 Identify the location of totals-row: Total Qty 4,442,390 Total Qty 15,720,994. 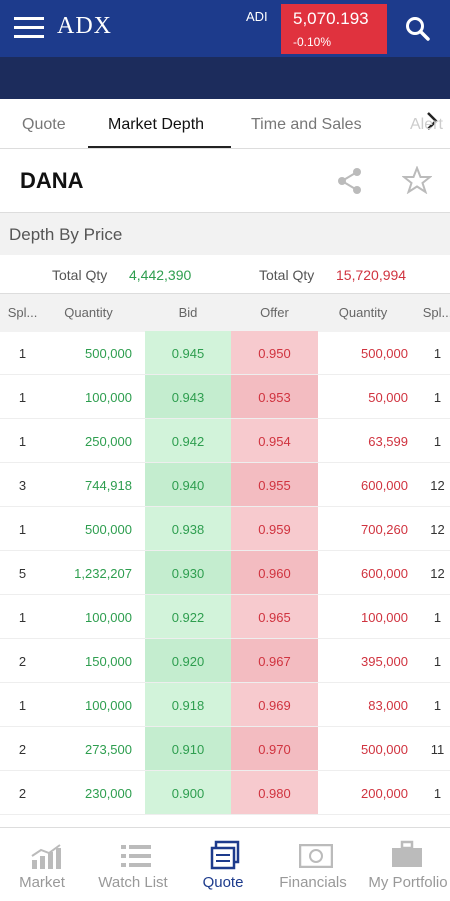
(225, 274).